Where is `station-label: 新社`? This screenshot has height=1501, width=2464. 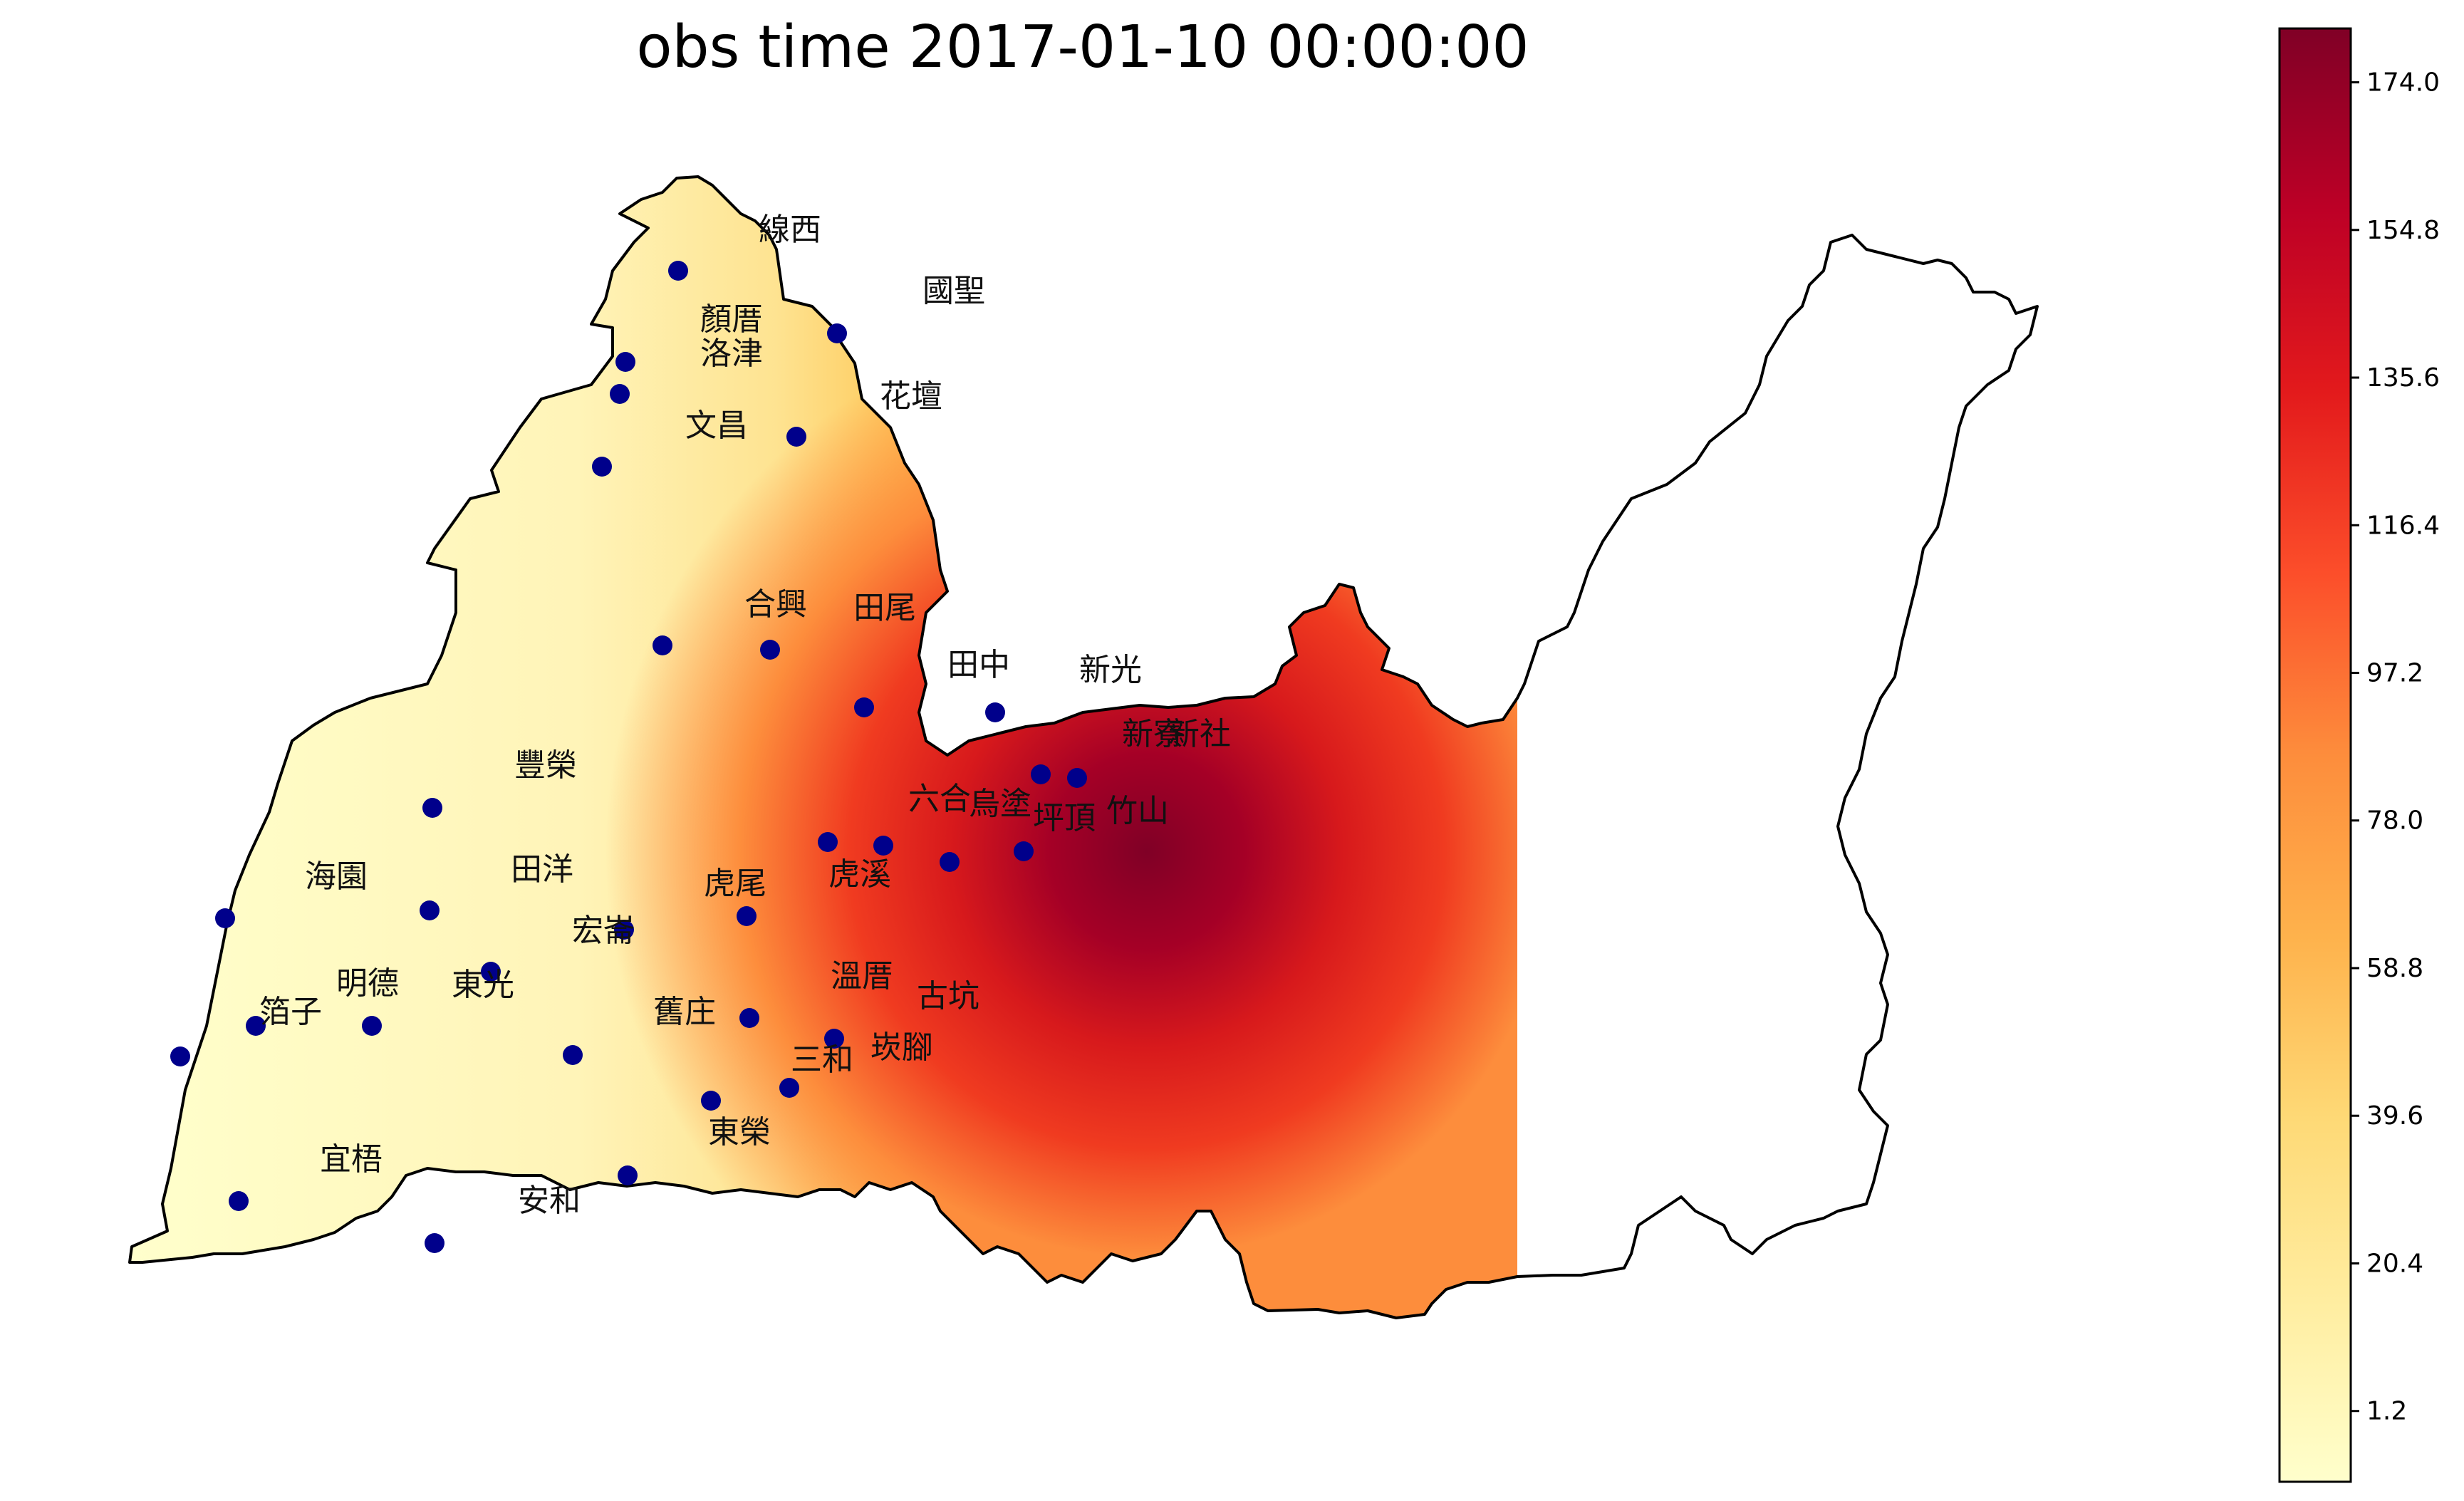 station-label: 新社 is located at coordinates (1199, 734).